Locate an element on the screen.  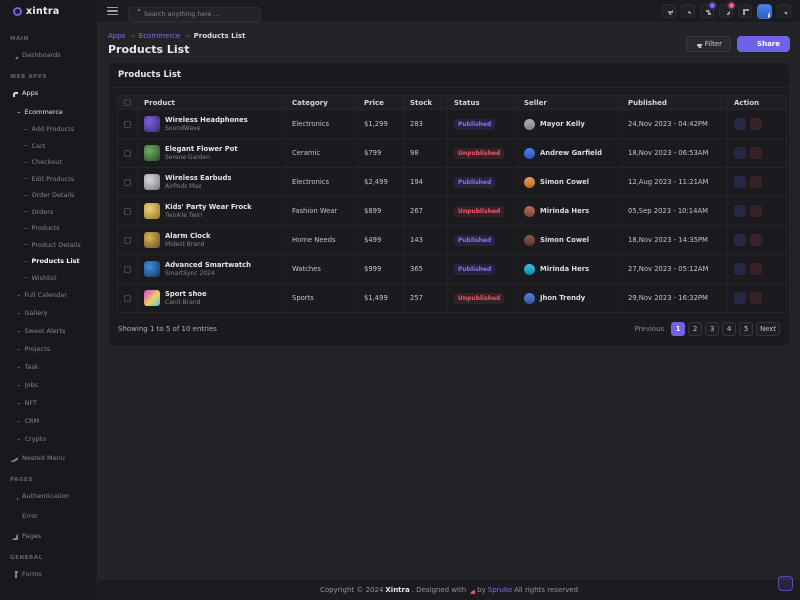
cart-icon is located at coordinates (708, 12).